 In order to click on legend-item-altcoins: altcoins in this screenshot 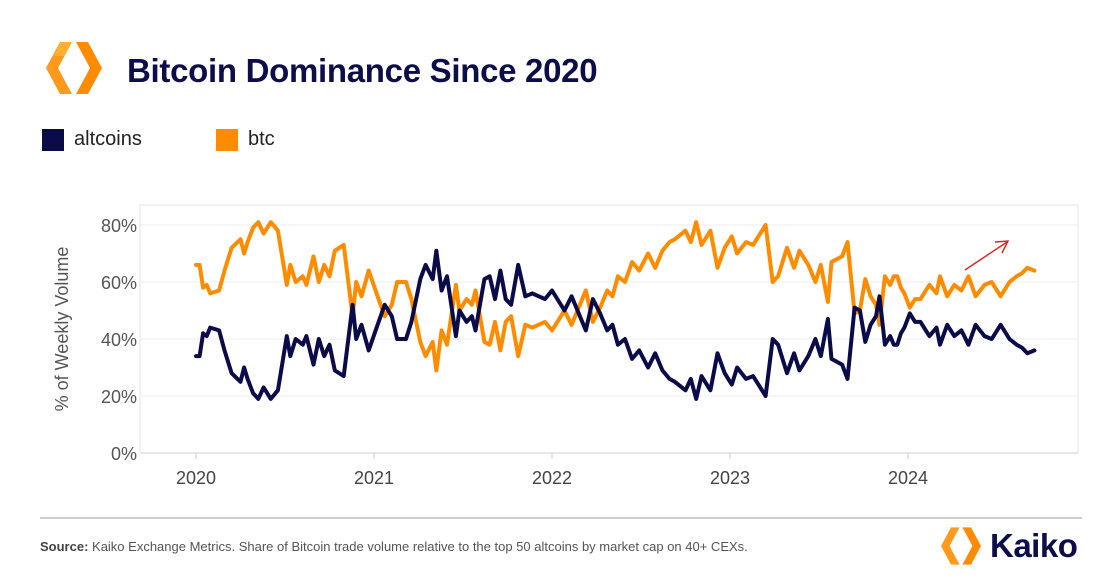, I will do `click(92, 139)`.